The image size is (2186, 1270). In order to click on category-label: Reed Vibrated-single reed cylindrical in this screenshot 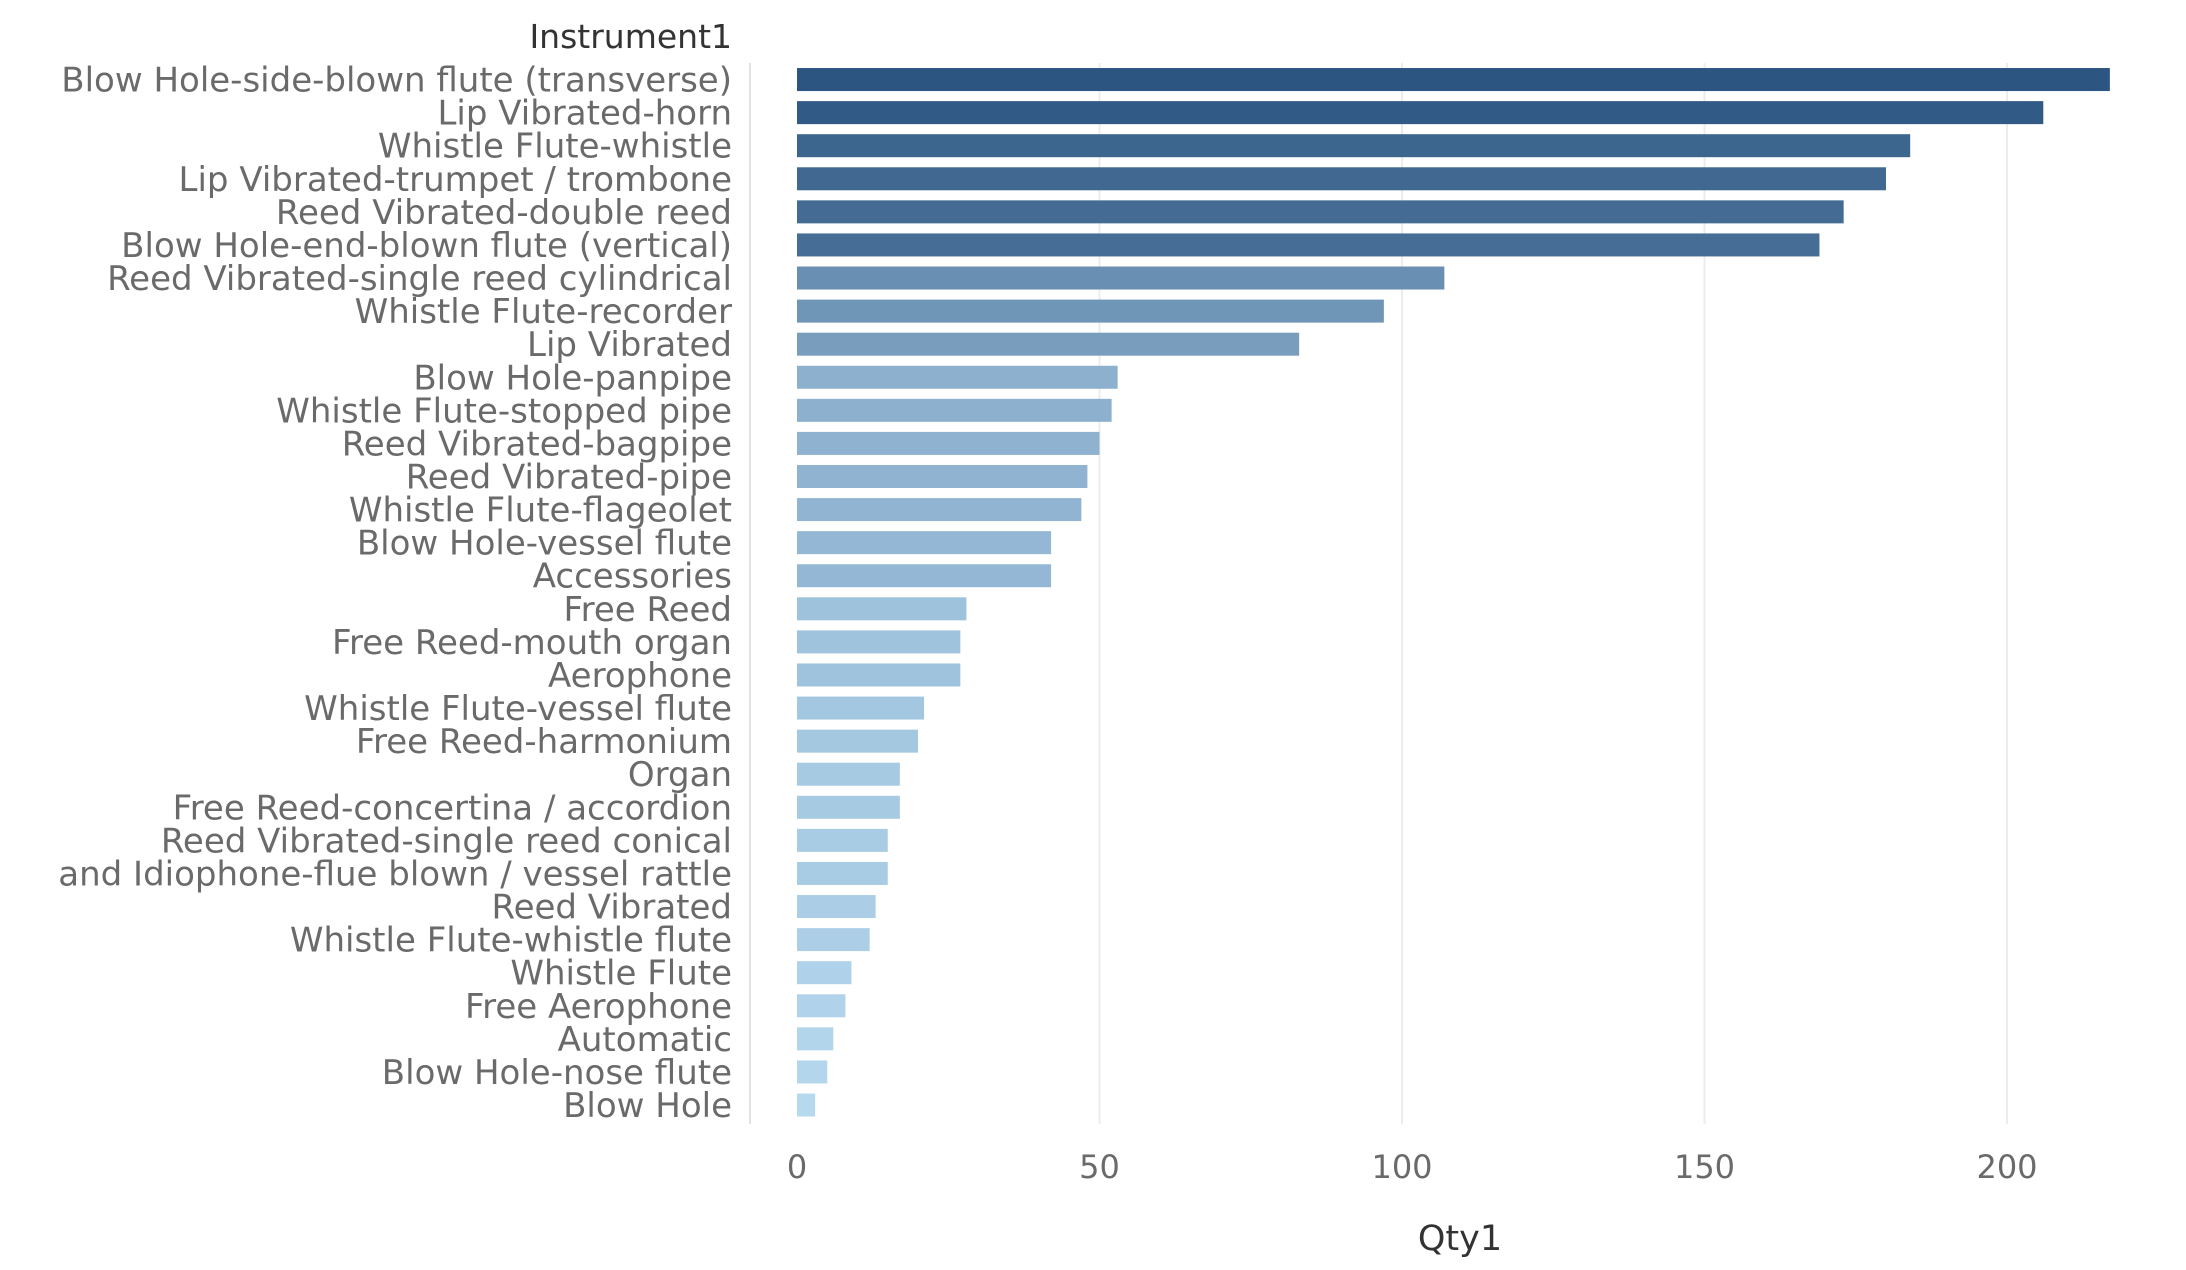, I will do `click(419, 279)`.